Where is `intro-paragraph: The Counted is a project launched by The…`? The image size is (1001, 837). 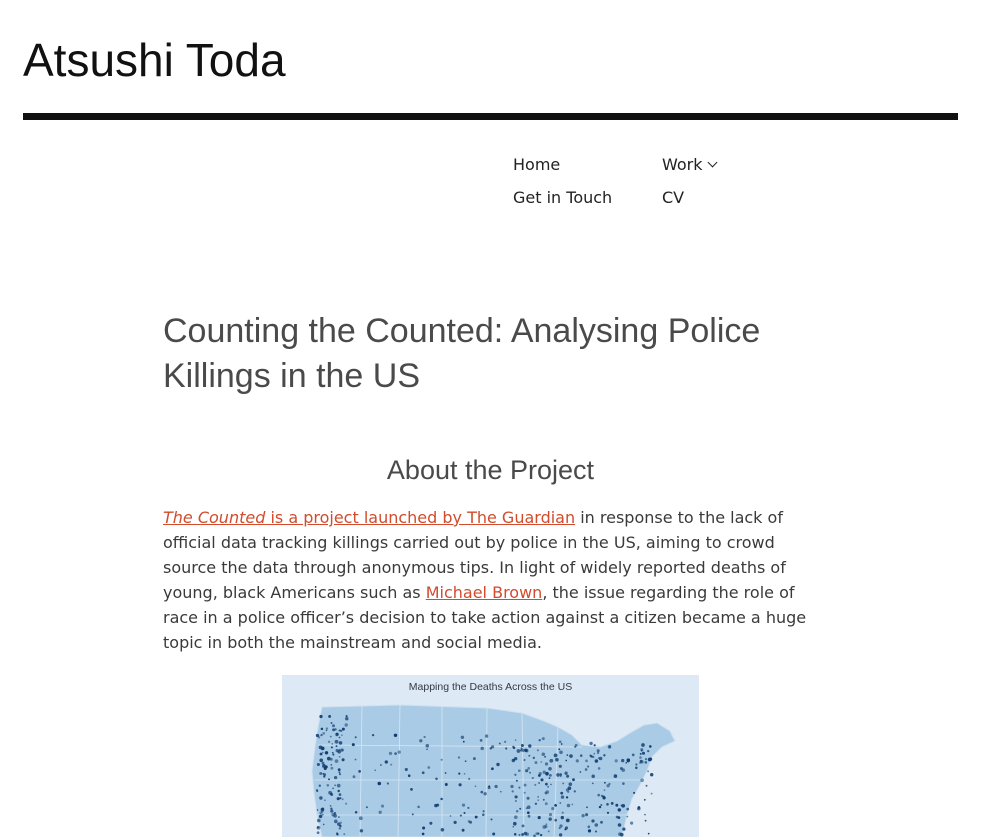 intro-paragraph: The Counted is a project launched by The… is located at coordinates (493, 580).